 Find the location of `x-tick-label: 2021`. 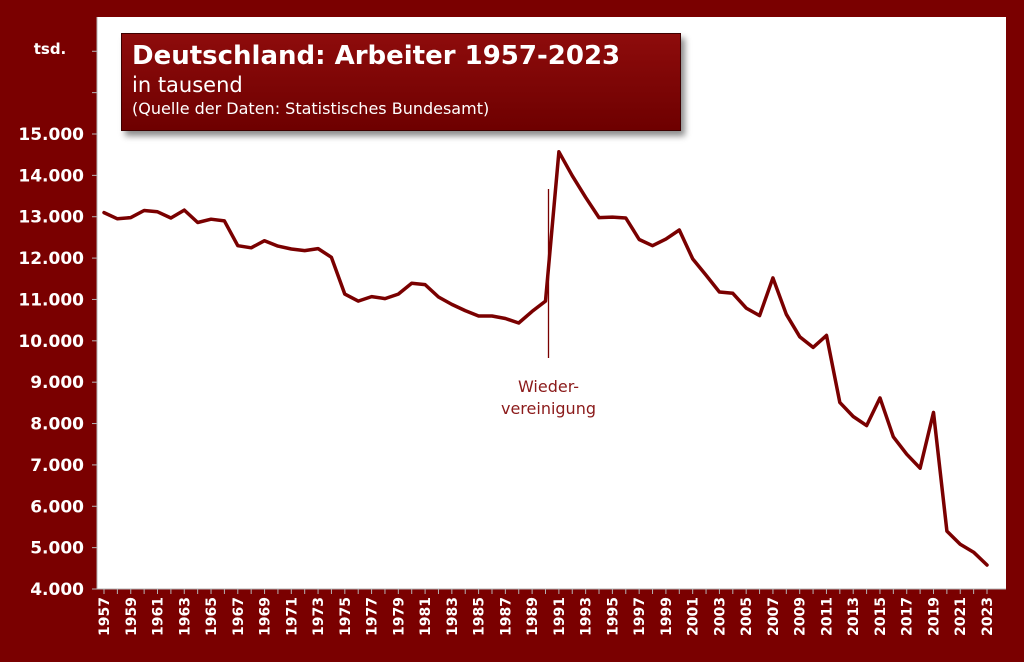

x-tick-label: 2021 is located at coordinates (961, 616).